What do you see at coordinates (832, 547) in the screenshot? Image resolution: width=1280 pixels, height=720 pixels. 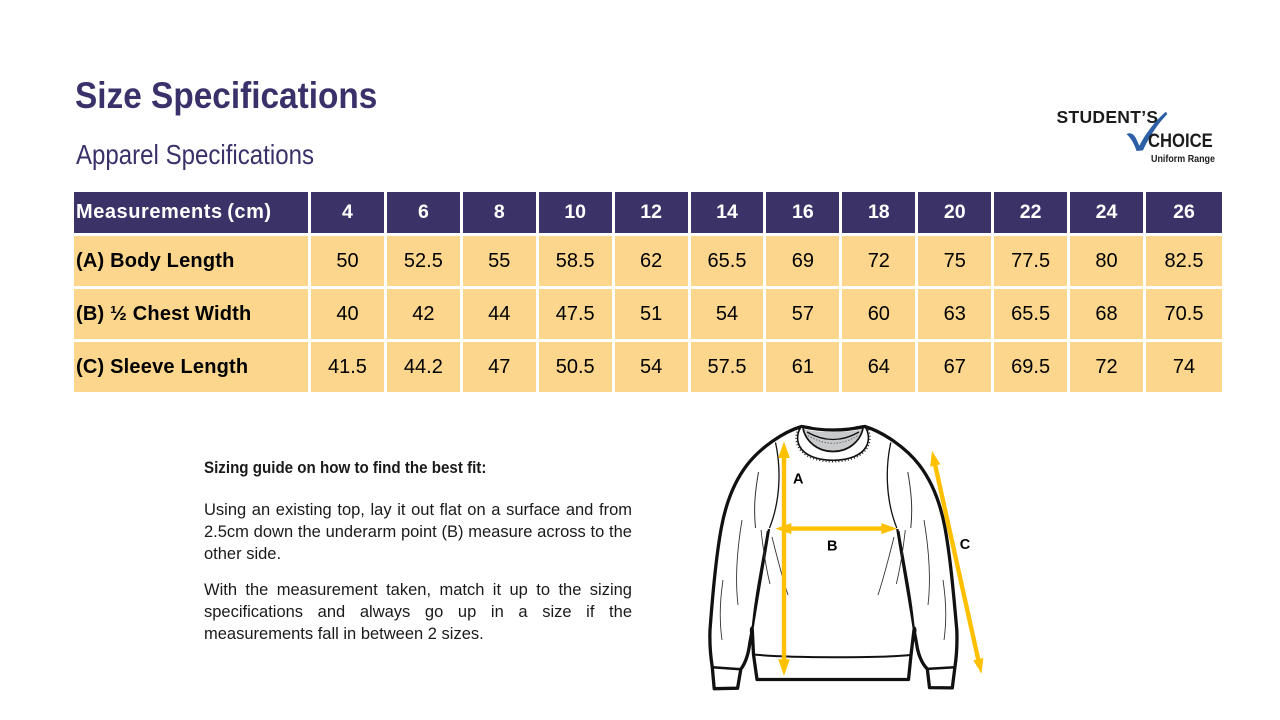 I see `svg-text: B` at bounding box center [832, 547].